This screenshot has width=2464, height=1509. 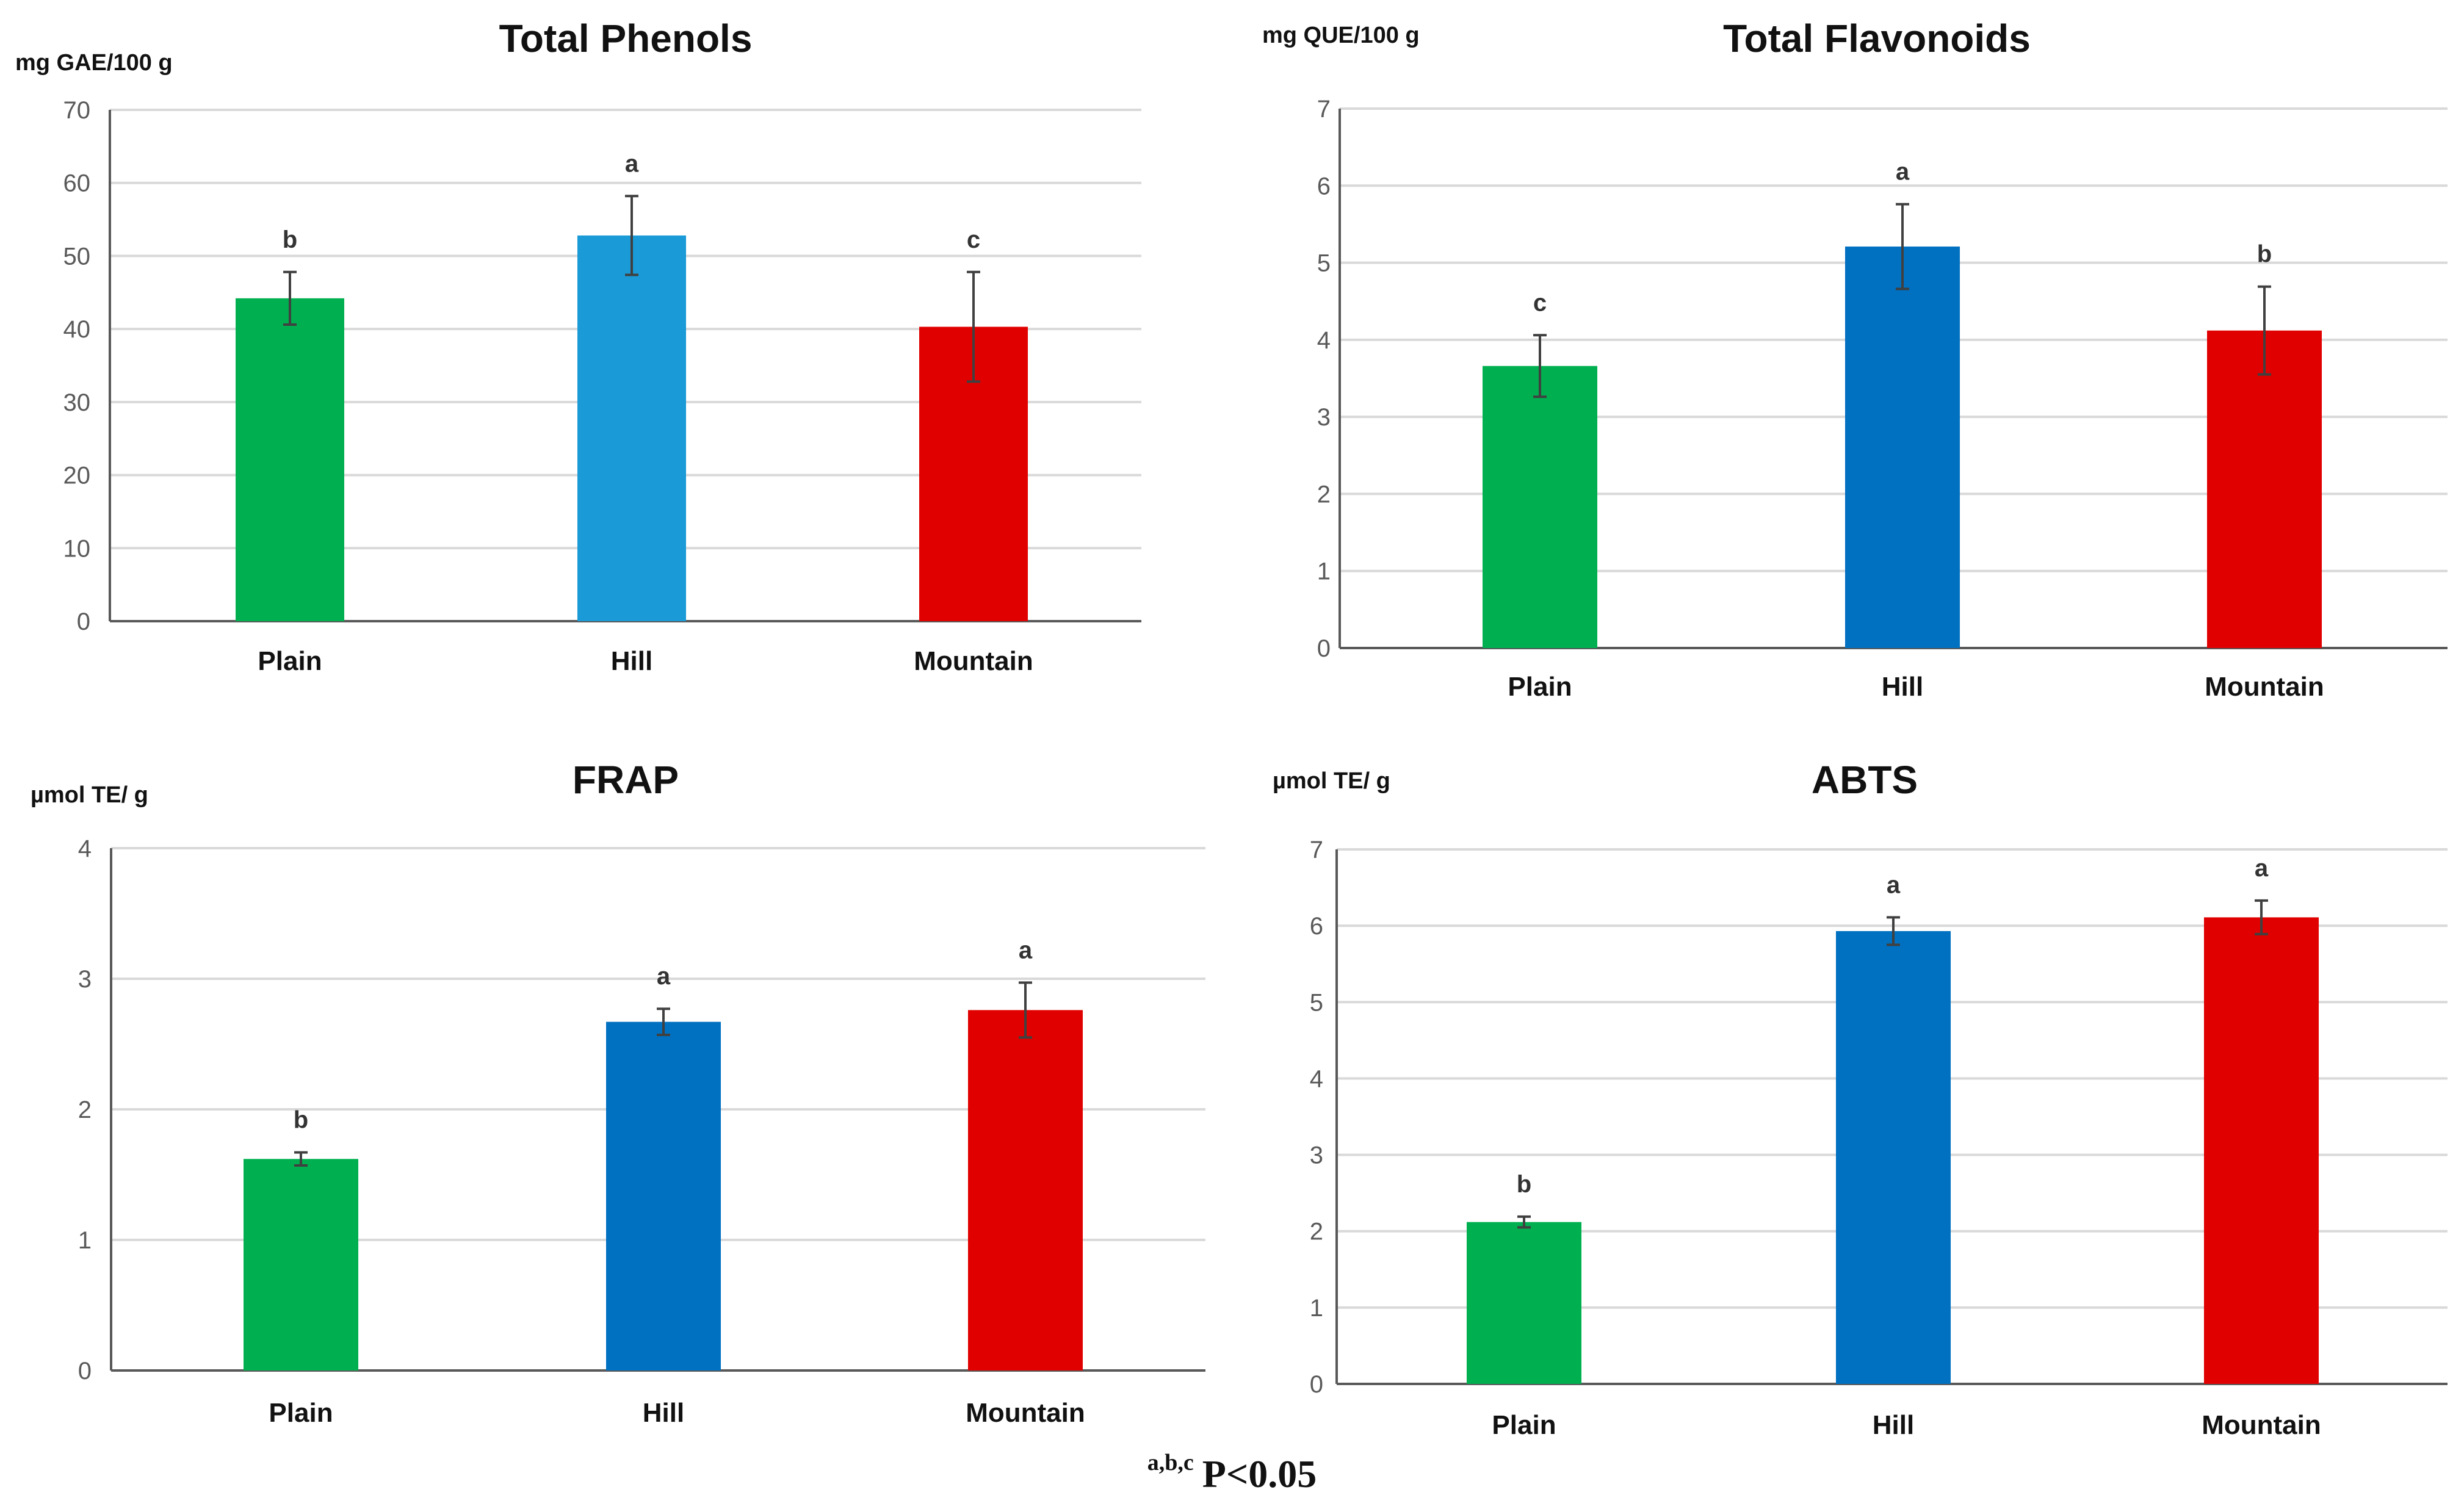 I want to click on chart-title: ABTS, so click(x=1865, y=780).